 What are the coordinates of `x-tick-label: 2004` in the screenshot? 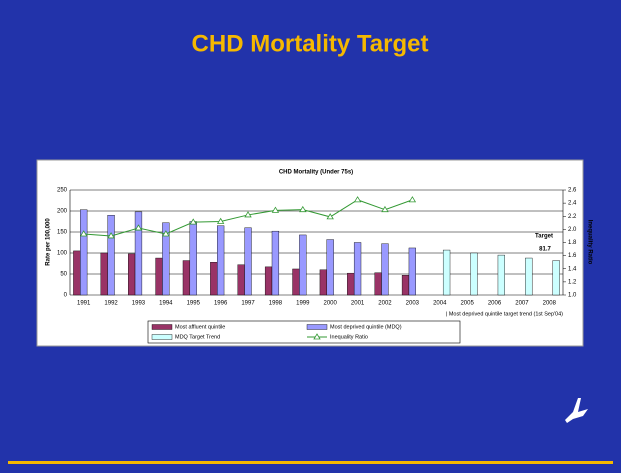 It's located at (440, 304).